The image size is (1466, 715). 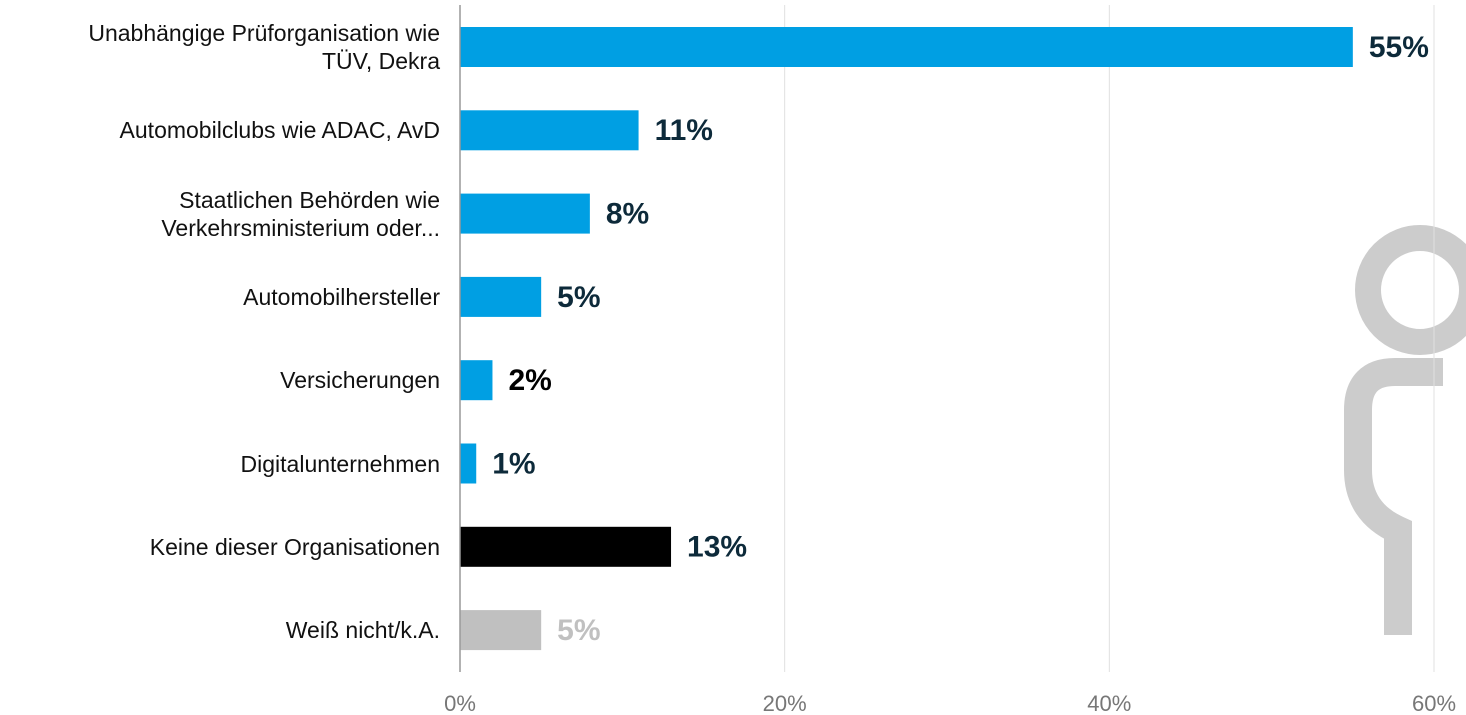 I want to click on category-label: Automobilhersteller, so click(x=341, y=296).